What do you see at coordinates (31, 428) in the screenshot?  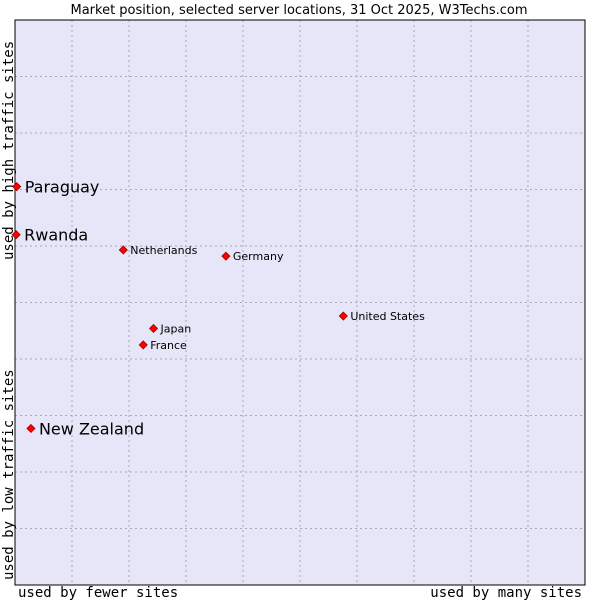 I see `point-marker-new-zealand` at bounding box center [31, 428].